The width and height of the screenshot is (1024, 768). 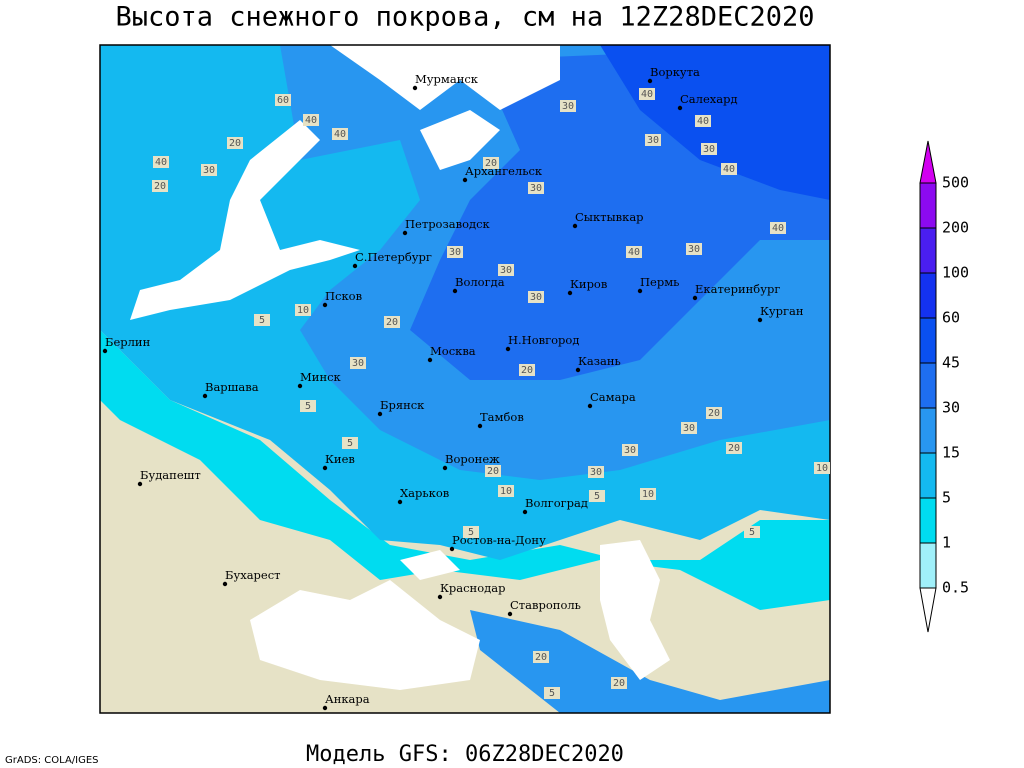 I want to click on contour-label: 60, so click(x=283, y=100).